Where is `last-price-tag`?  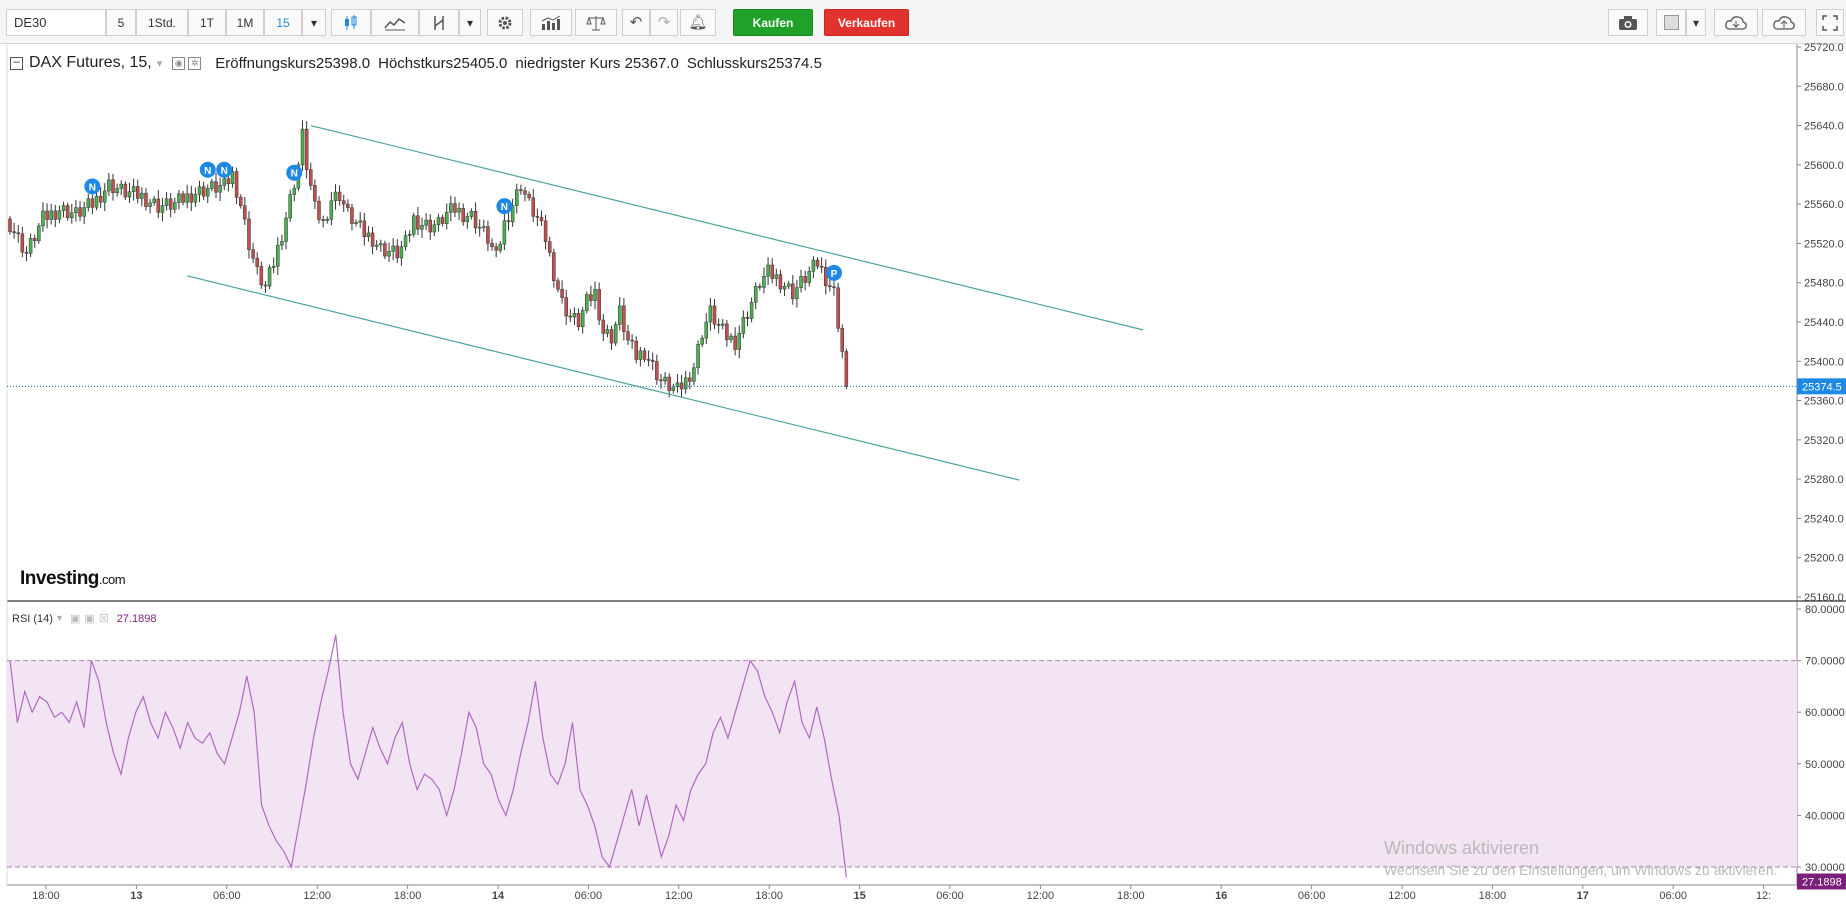
last-price-tag is located at coordinates (1821, 386).